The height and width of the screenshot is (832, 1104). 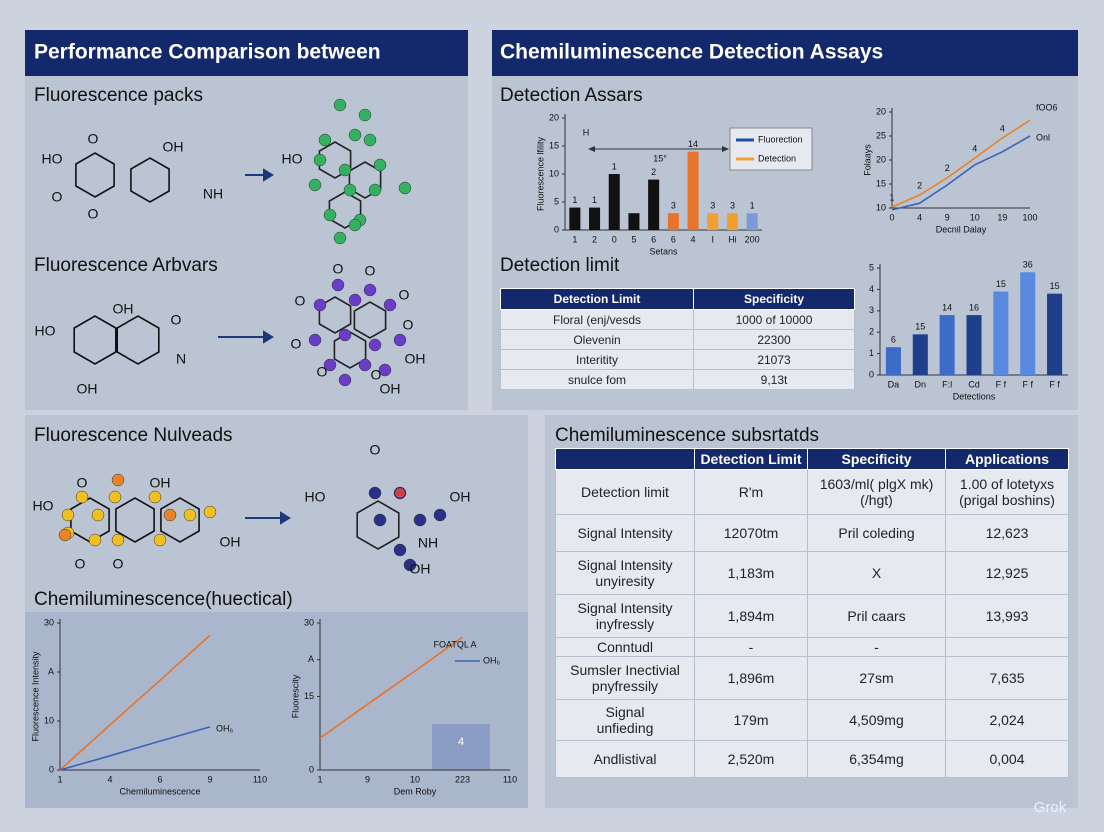 I want to click on bar-annotation: 3, so click(x=712, y=206).